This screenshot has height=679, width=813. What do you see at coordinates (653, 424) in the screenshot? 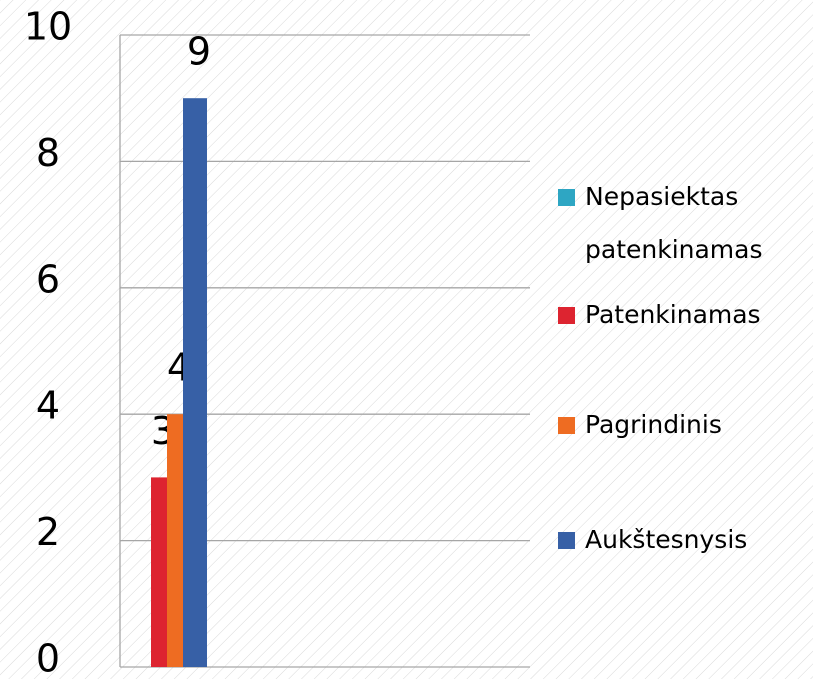
I see `legend-label: Pagrindinis` at bounding box center [653, 424].